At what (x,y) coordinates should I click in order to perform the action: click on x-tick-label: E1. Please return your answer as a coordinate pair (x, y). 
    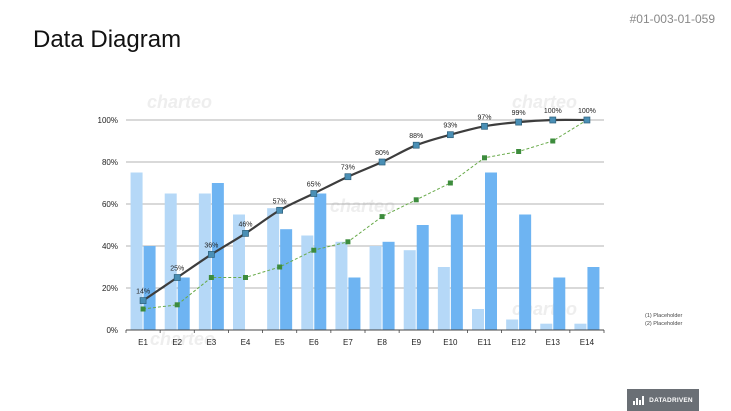
    Looking at the image, I should click on (143, 342).